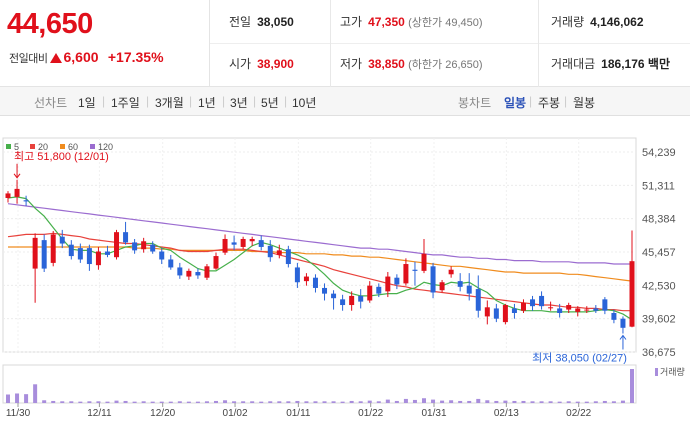 The width and height of the screenshot is (690, 439). What do you see at coordinates (549, 103) in the screenshot?
I see `candle-weekly: 주봉` at bounding box center [549, 103].